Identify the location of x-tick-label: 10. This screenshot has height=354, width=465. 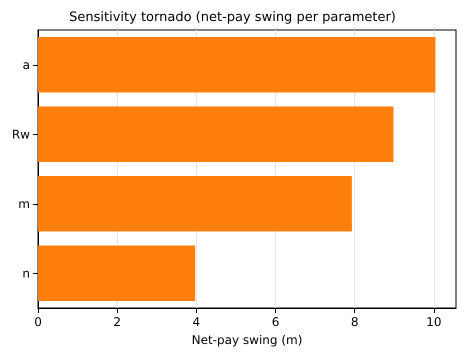
(434, 322).